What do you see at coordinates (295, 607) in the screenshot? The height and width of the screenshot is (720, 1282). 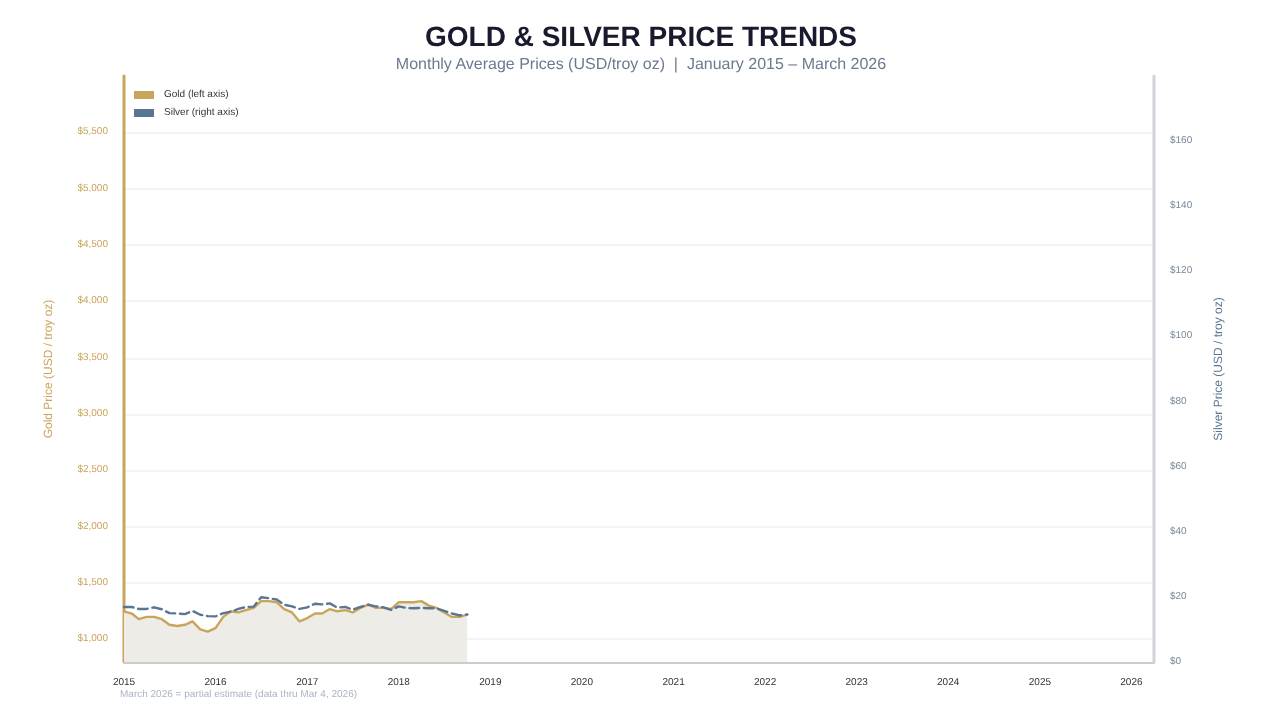 I see `line-series` at bounding box center [295, 607].